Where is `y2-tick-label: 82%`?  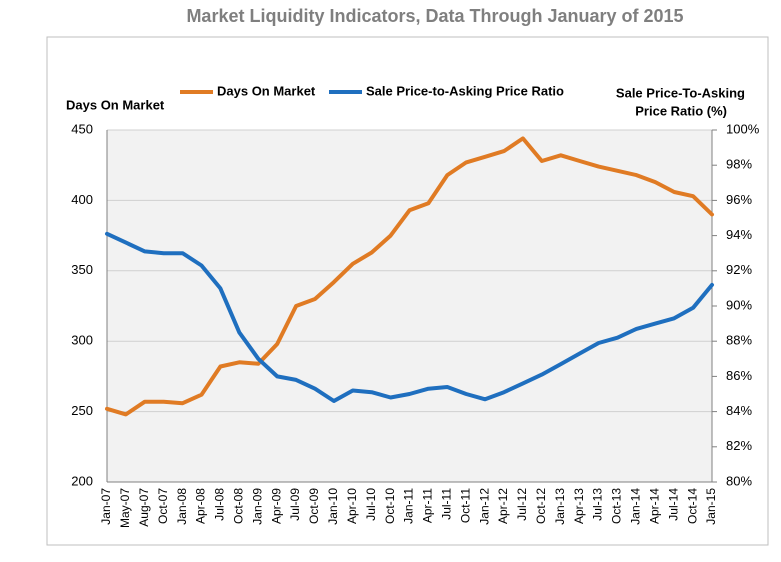 y2-tick-label: 82% is located at coordinates (739, 445).